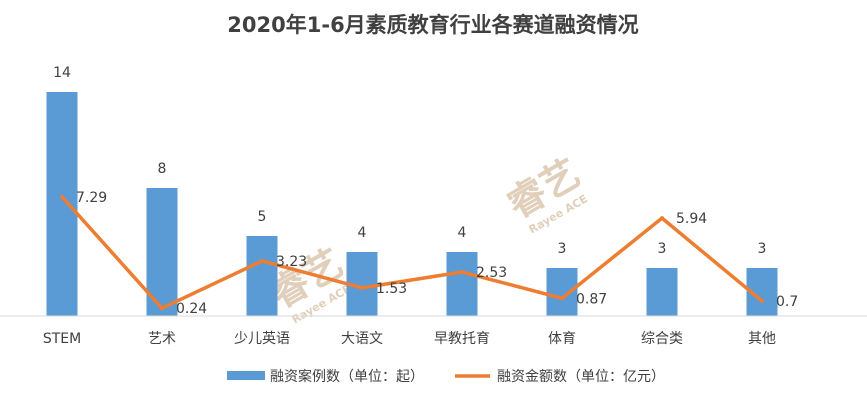  Describe the element at coordinates (347, 376) in the screenshot. I see `legend-label-bar: 融资案例数（单位：起）` at that location.